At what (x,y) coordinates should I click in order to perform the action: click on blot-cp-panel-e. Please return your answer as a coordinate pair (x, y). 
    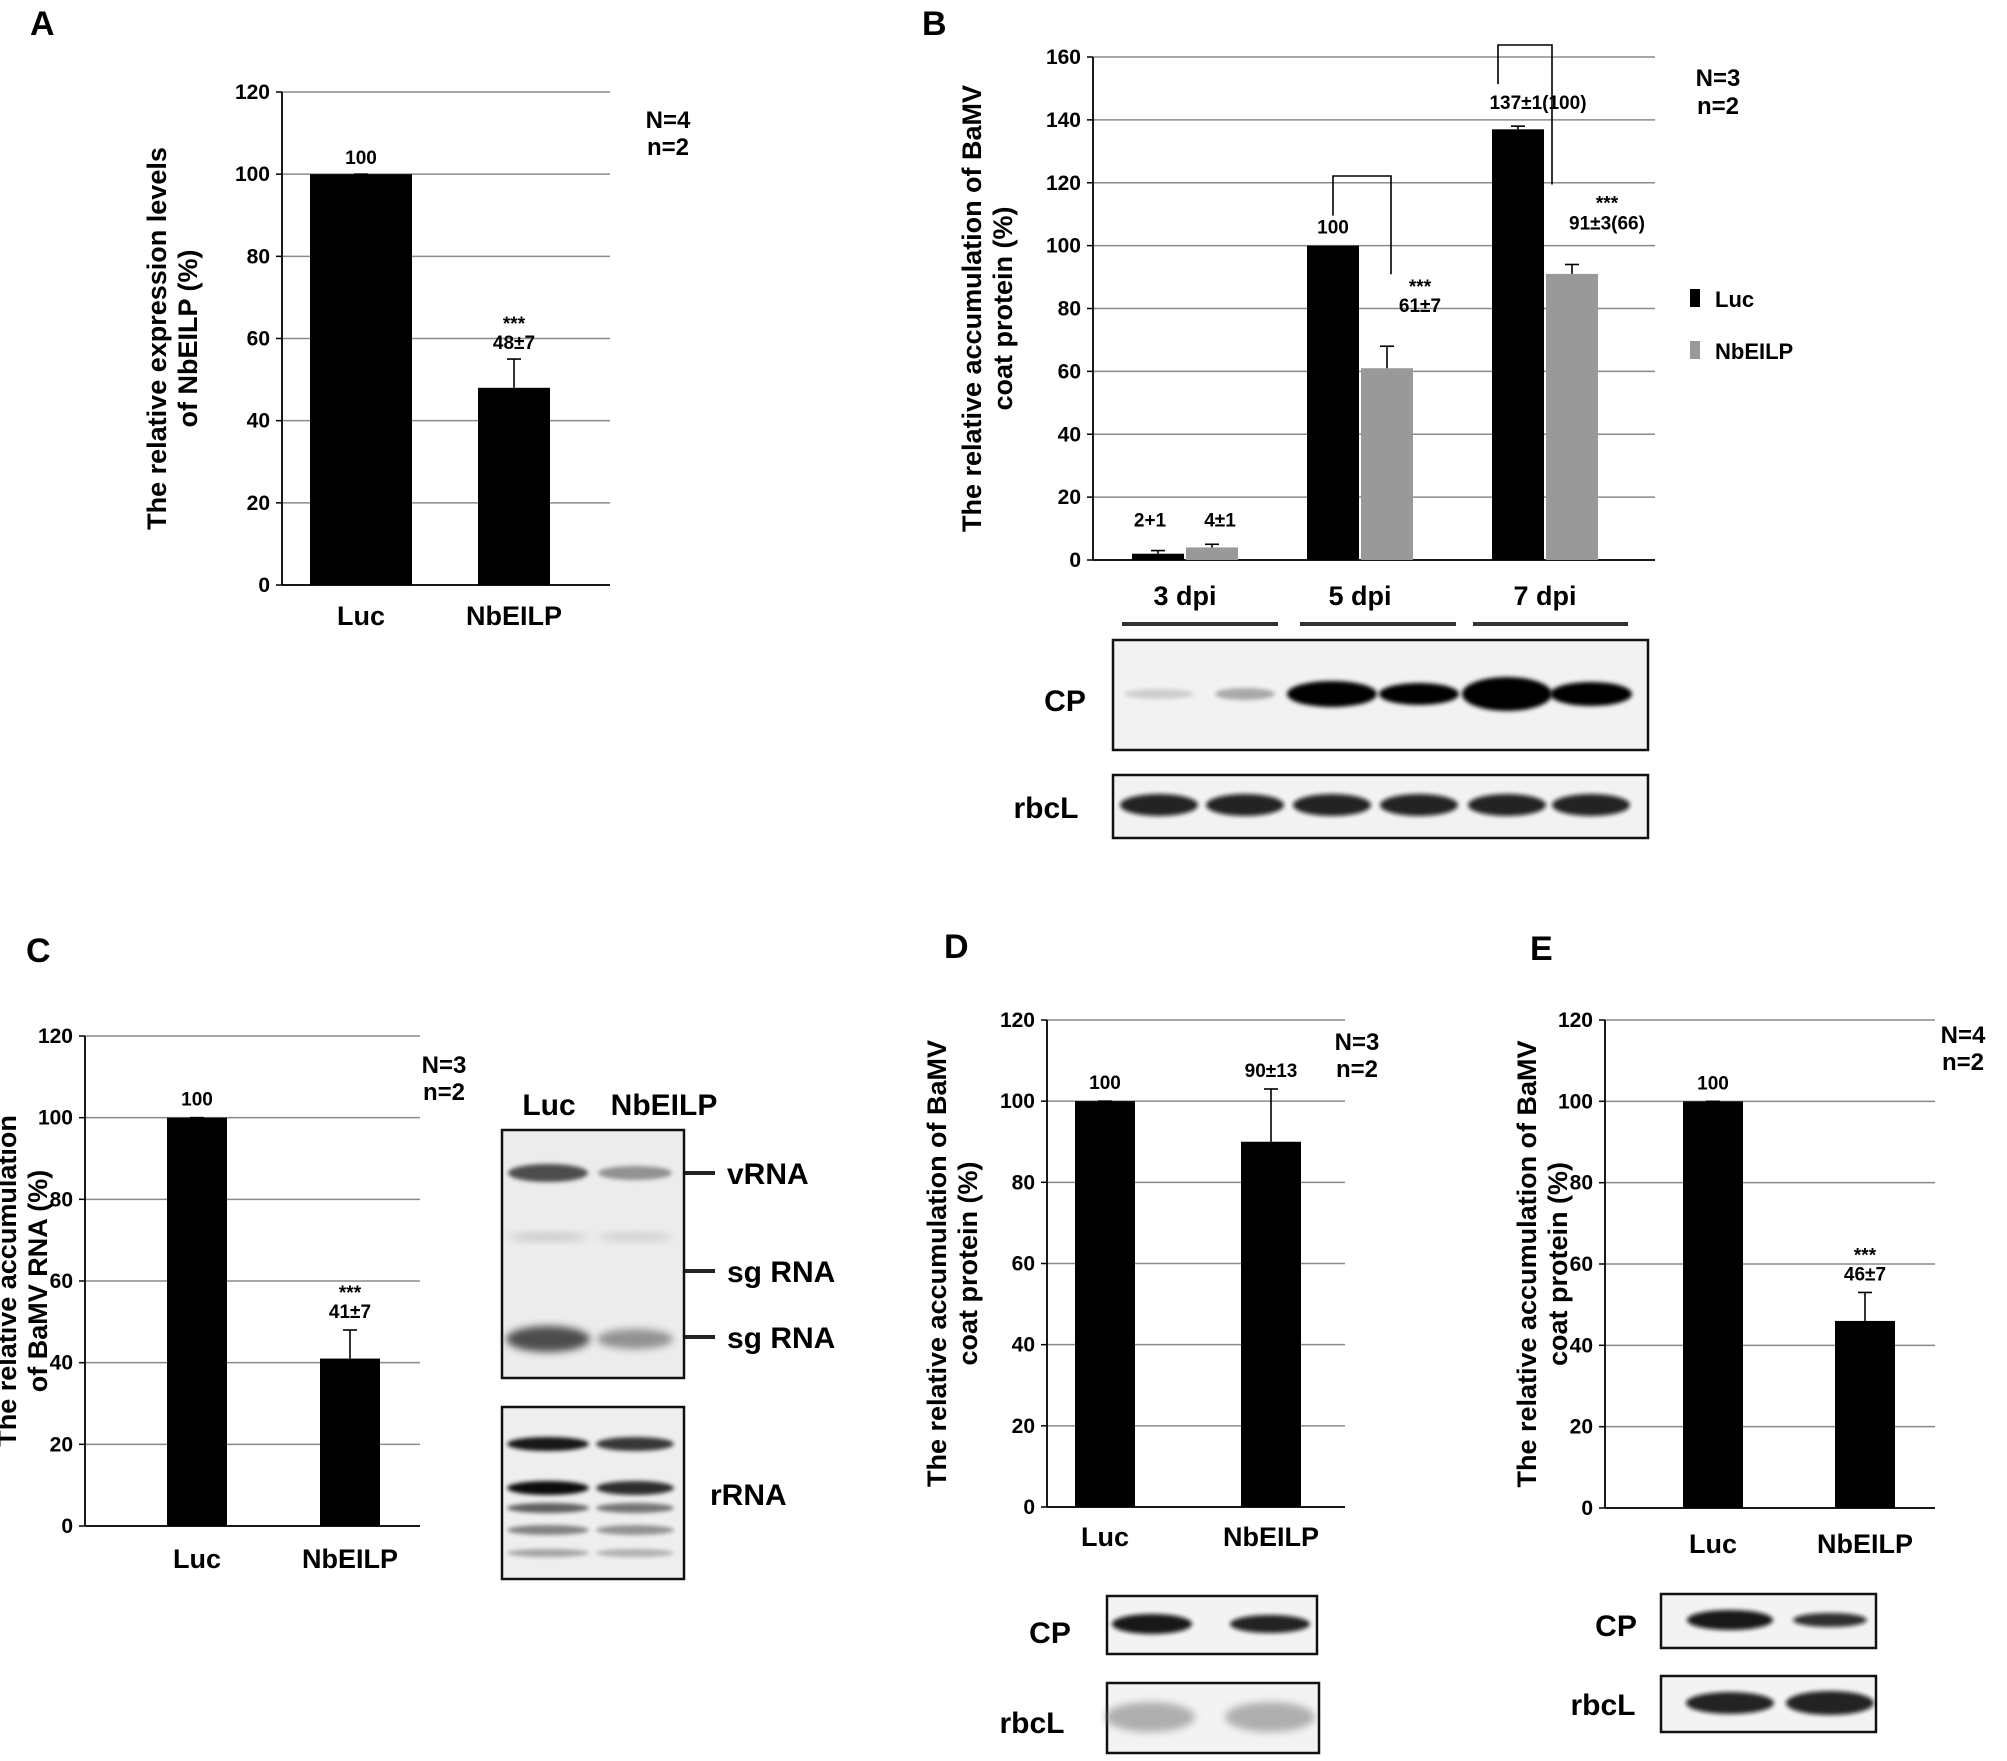
    Looking at the image, I should click on (1768, 1621).